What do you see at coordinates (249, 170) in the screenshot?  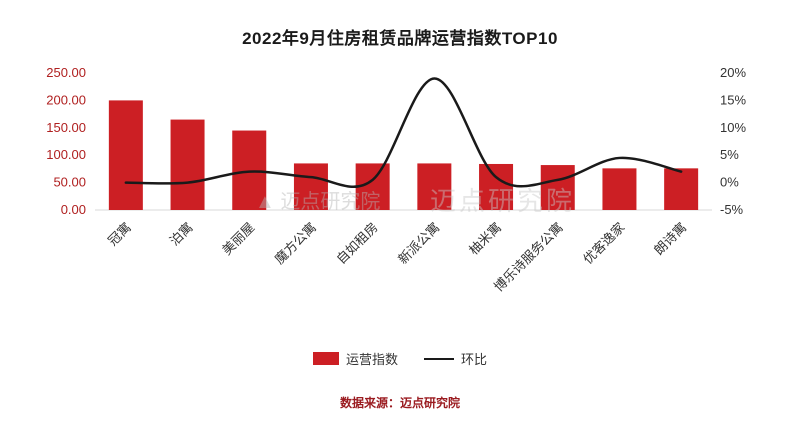 I see `bar-美丽屋` at bounding box center [249, 170].